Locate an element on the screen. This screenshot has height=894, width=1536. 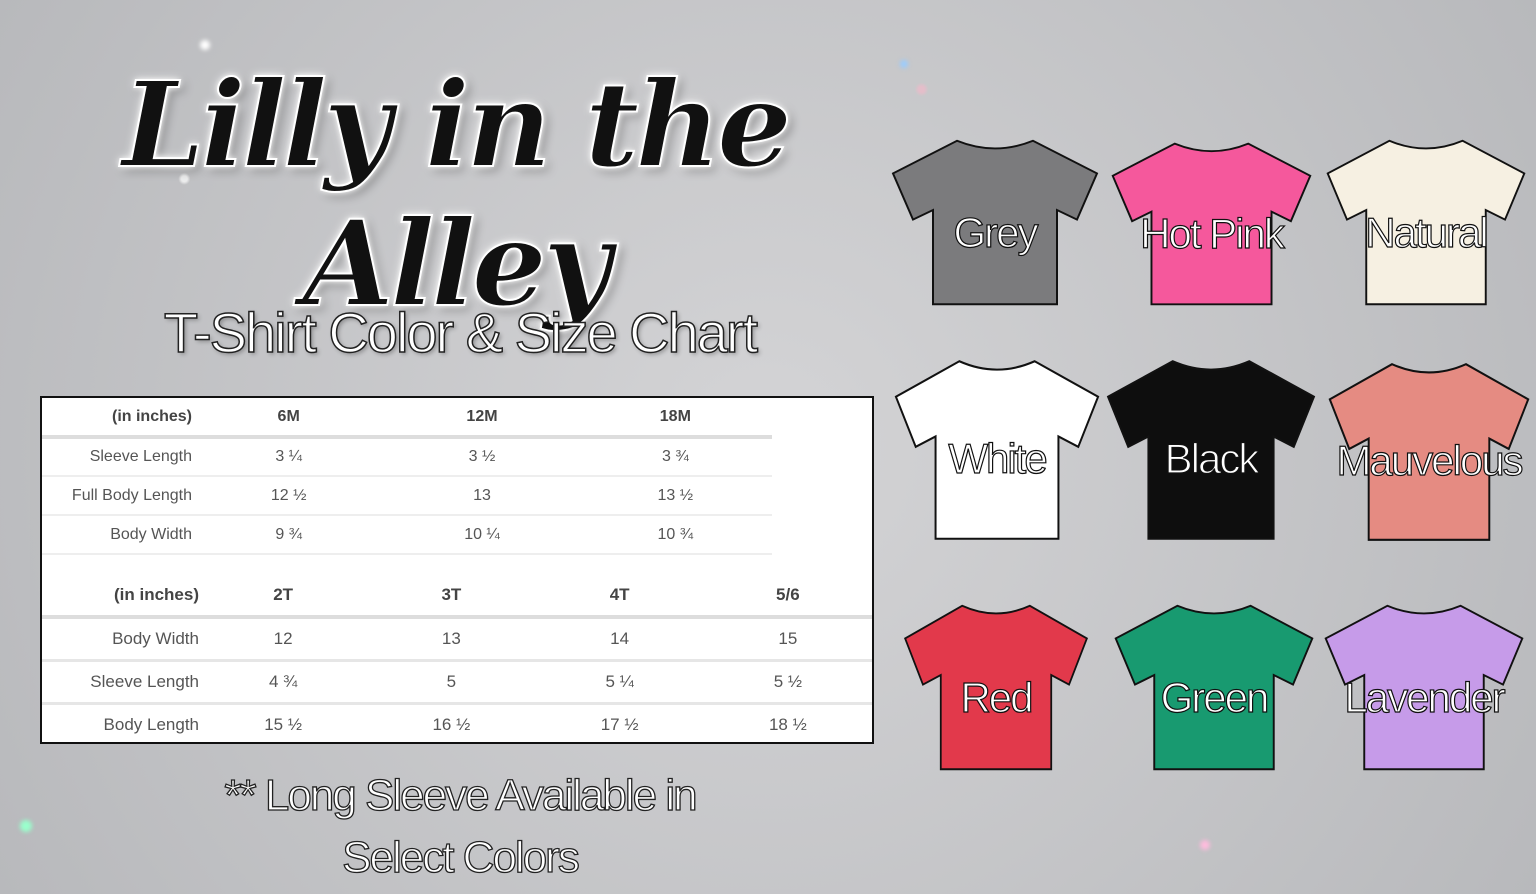
shirt-color-label: Red is located at coordinates (997, 697).